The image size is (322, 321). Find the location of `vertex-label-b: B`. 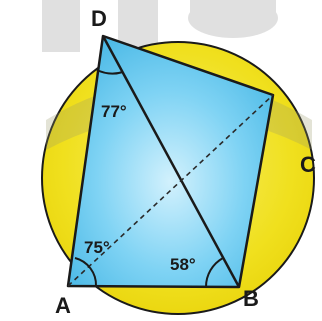

vertex-label-b: B is located at coordinates (251, 298).